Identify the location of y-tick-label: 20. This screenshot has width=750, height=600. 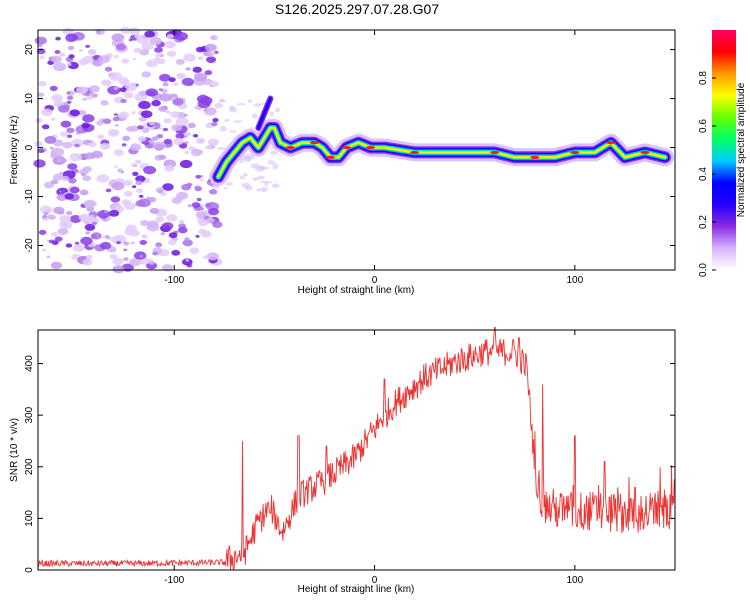
(29, 50).